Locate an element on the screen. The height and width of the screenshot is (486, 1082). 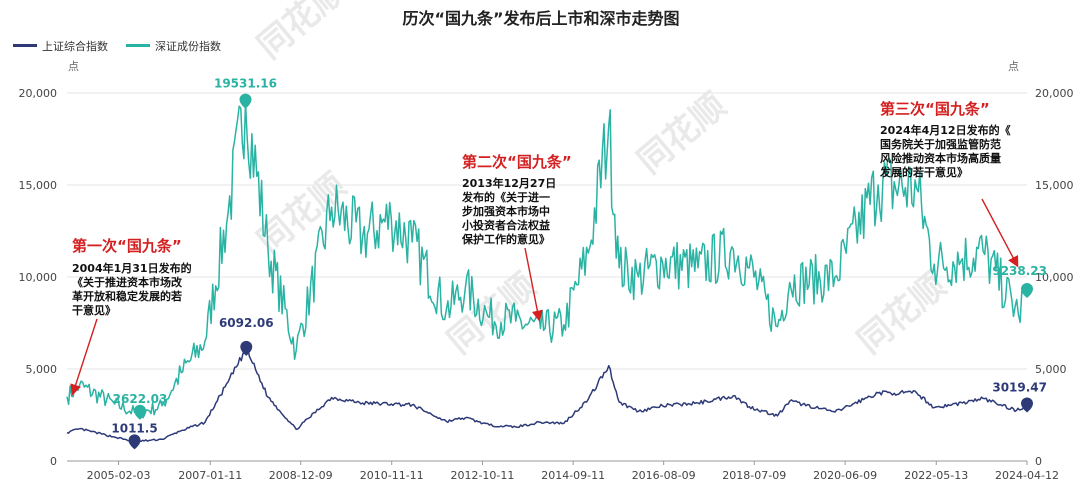
y-tick-right-1: 5,000 is located at coordinates (1051, 369).